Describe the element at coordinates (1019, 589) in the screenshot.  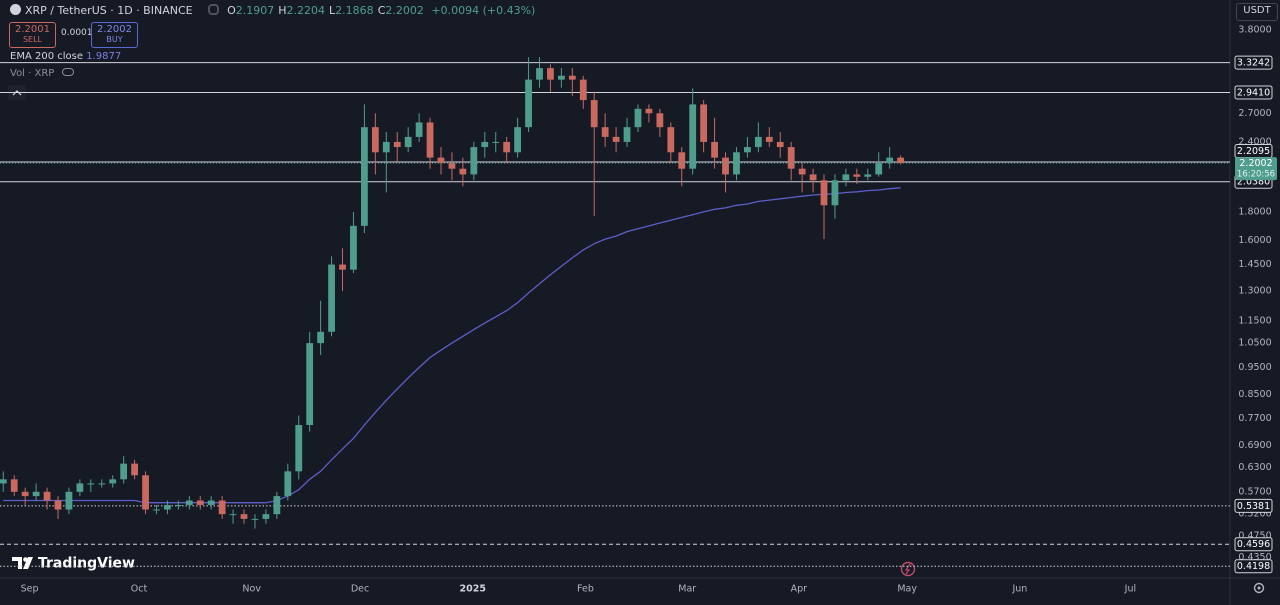
I see `x-tick-label: Jun` at that location.